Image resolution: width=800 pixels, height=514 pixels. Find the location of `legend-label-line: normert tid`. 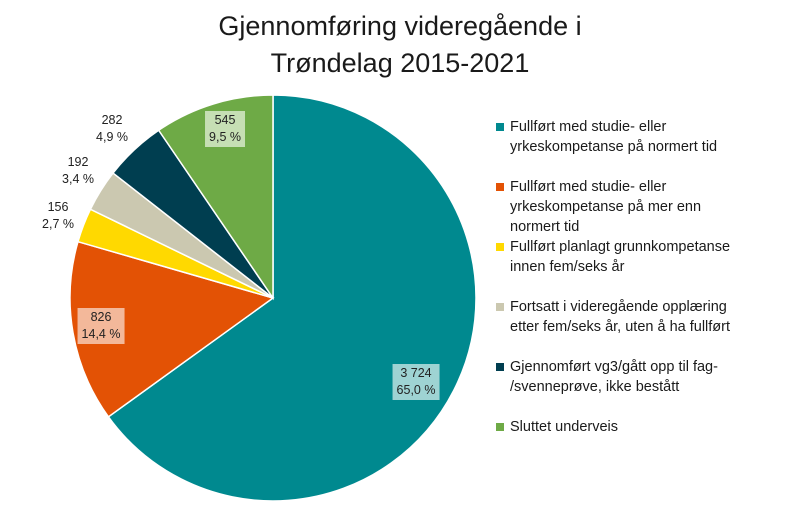

legend-label-line: normert tid is located at coordinates (545, 227).